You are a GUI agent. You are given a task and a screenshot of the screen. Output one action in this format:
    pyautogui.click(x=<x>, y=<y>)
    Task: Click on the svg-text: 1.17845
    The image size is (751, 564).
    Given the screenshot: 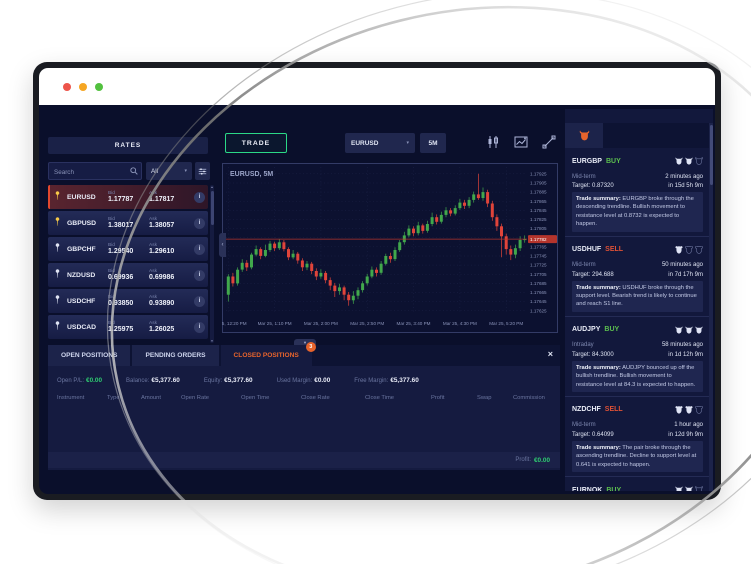 What is the action you would take?
    pyautogui.click(x=538, y=210)
    